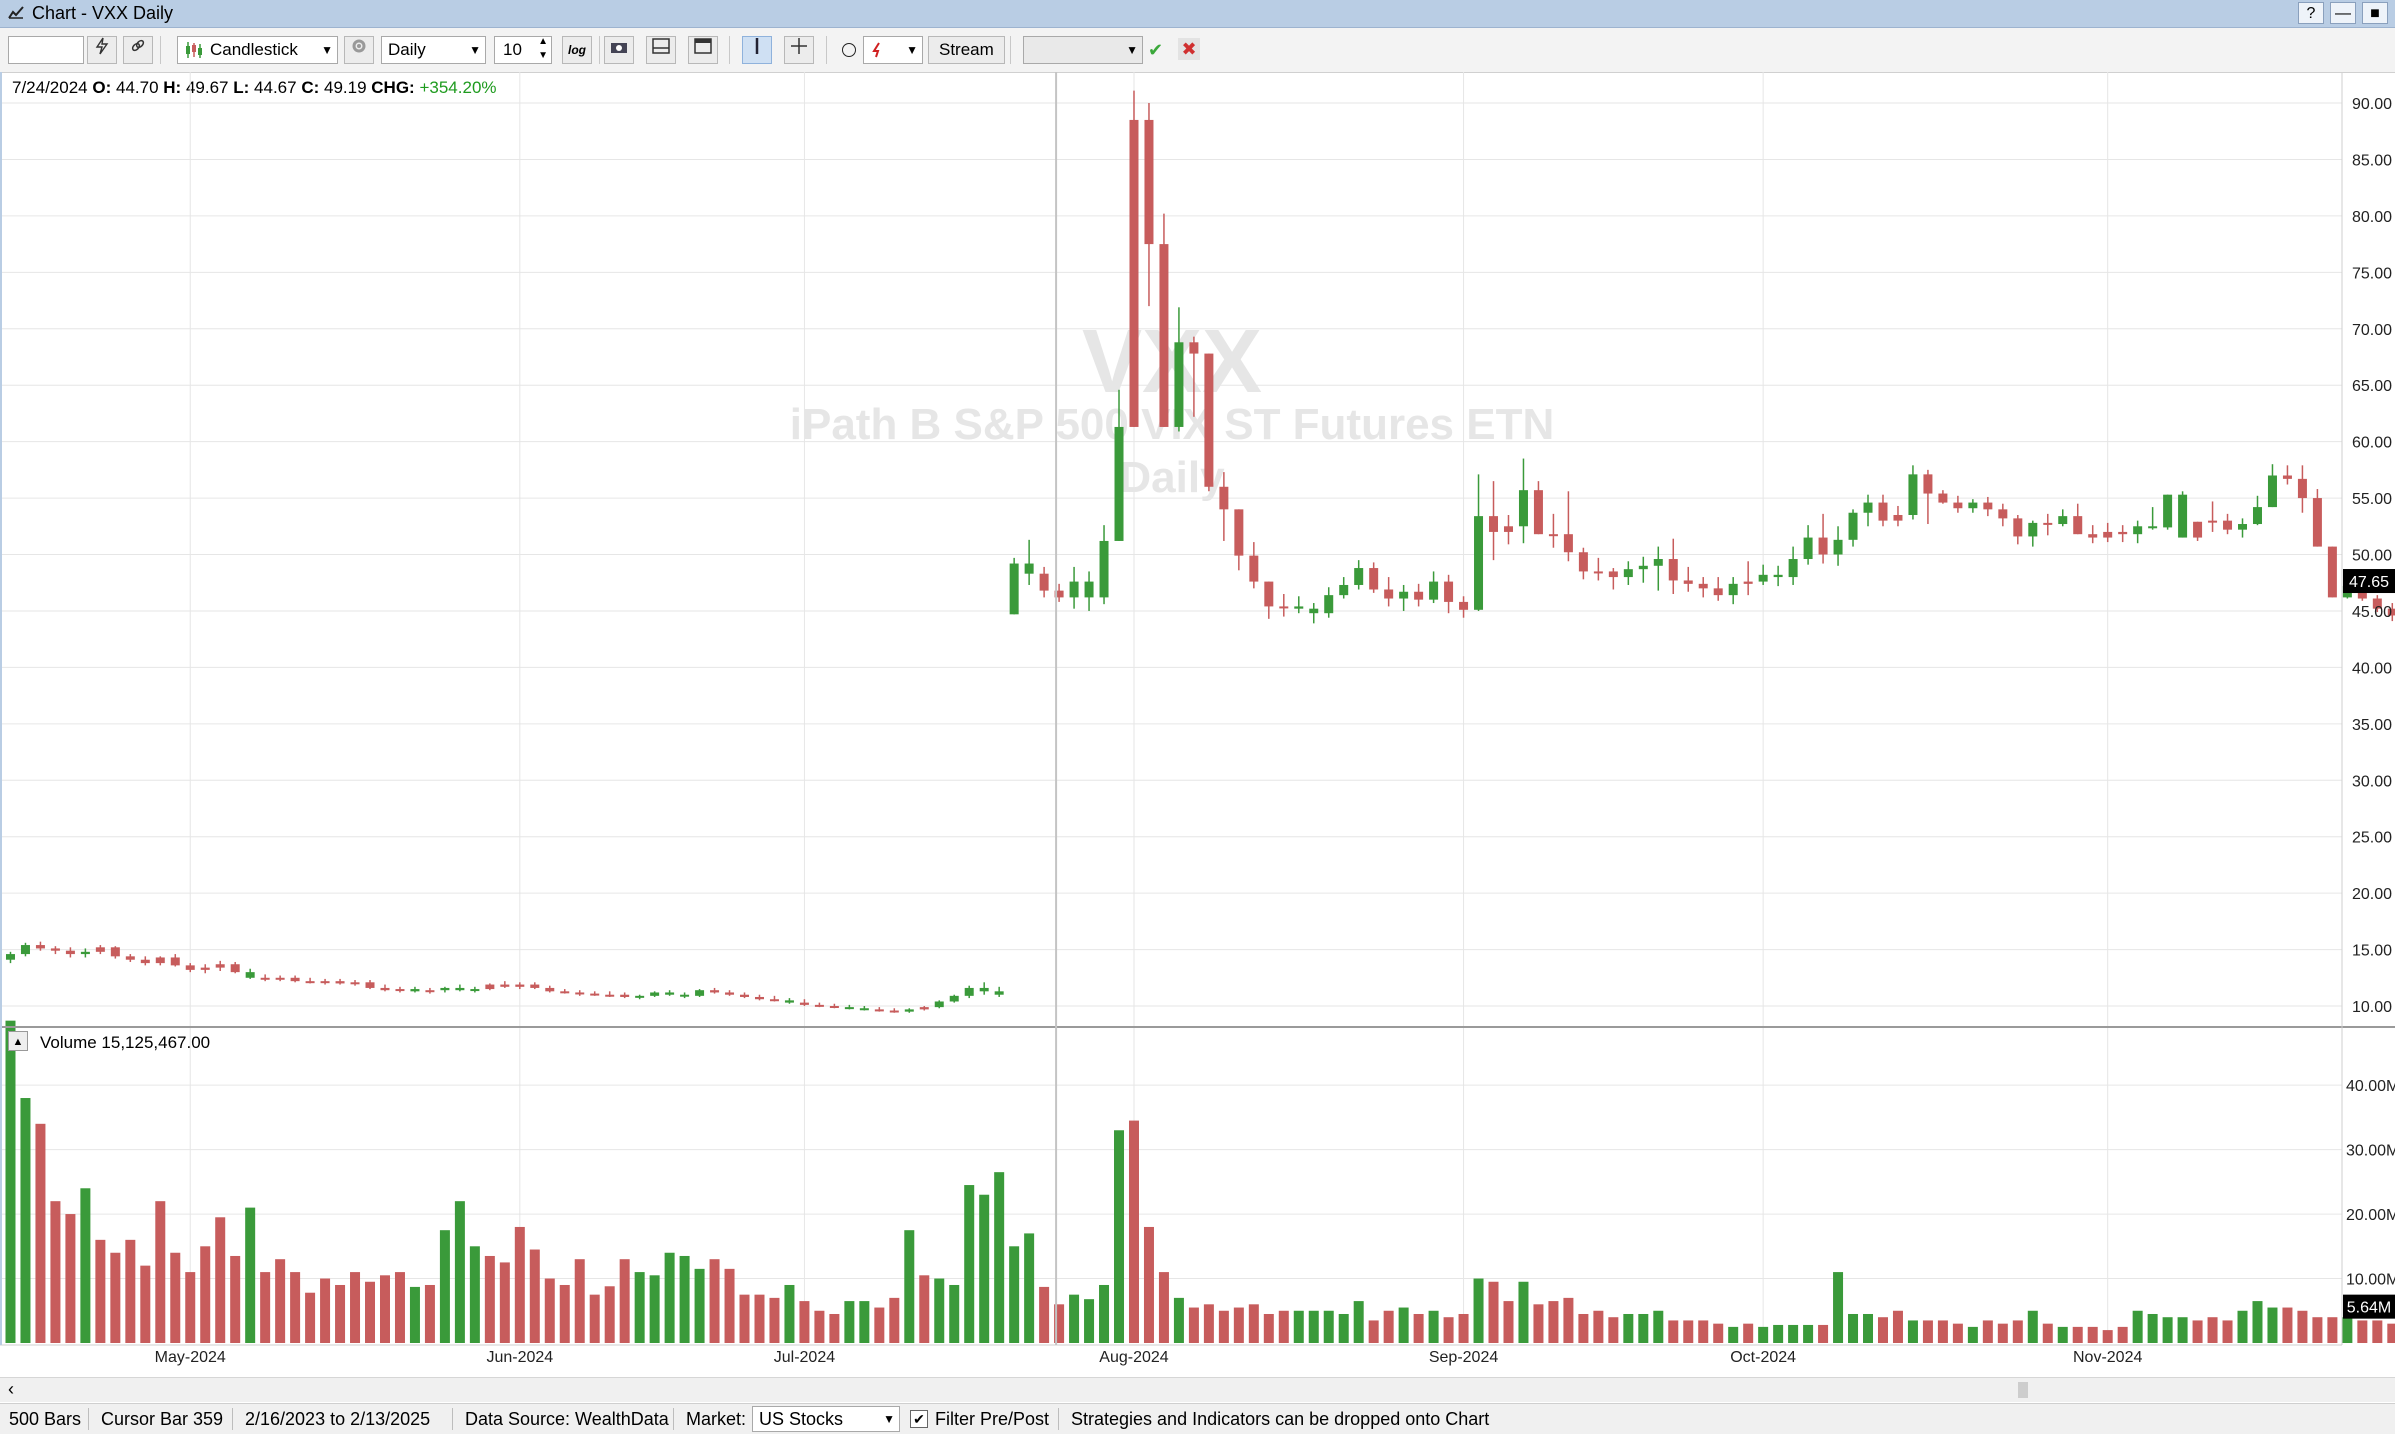 The height and width of the screenshot is (1434, 2395). What do you see at coordinates (359, 50) in the screenshot?
I see `gear-icon` at bounding box center [359, 50].